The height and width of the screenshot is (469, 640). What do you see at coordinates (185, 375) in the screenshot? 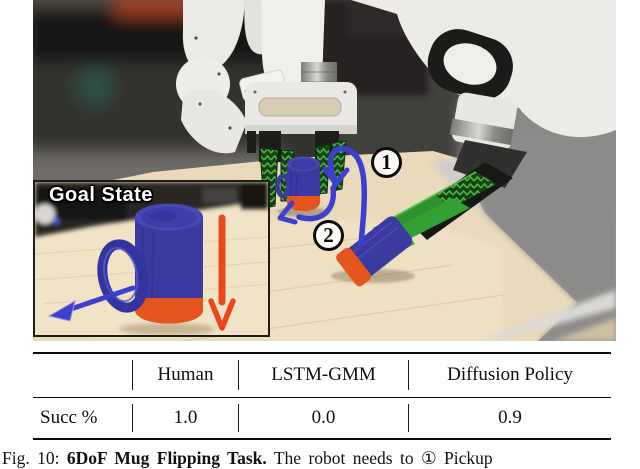
I see `header-human: Human` at bounding box center [185, 375].